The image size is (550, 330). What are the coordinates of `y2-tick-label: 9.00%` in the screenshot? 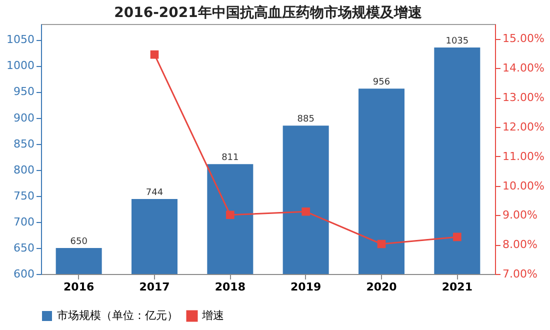 It's located at (520, 215).